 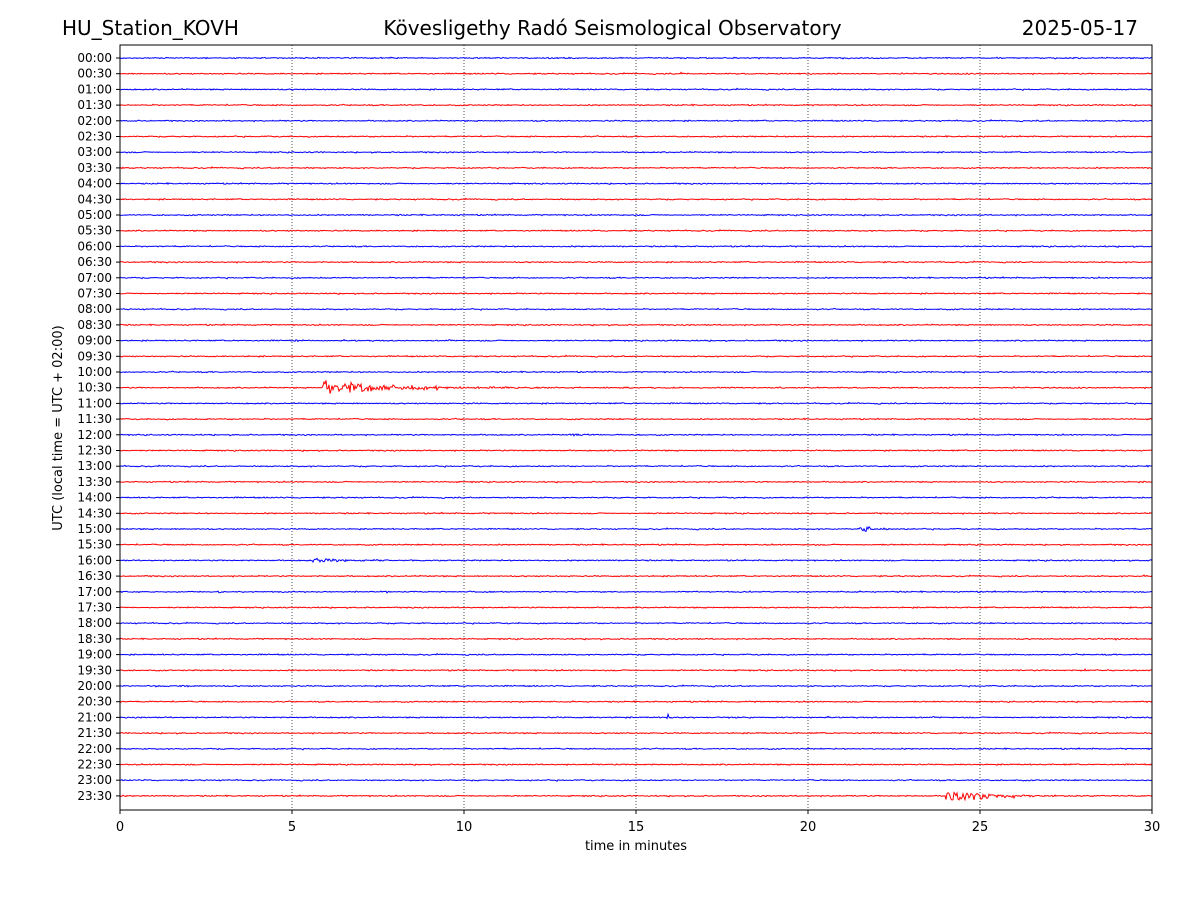 I want to click on x-tick-label: 0, so click(x=120, y=827).